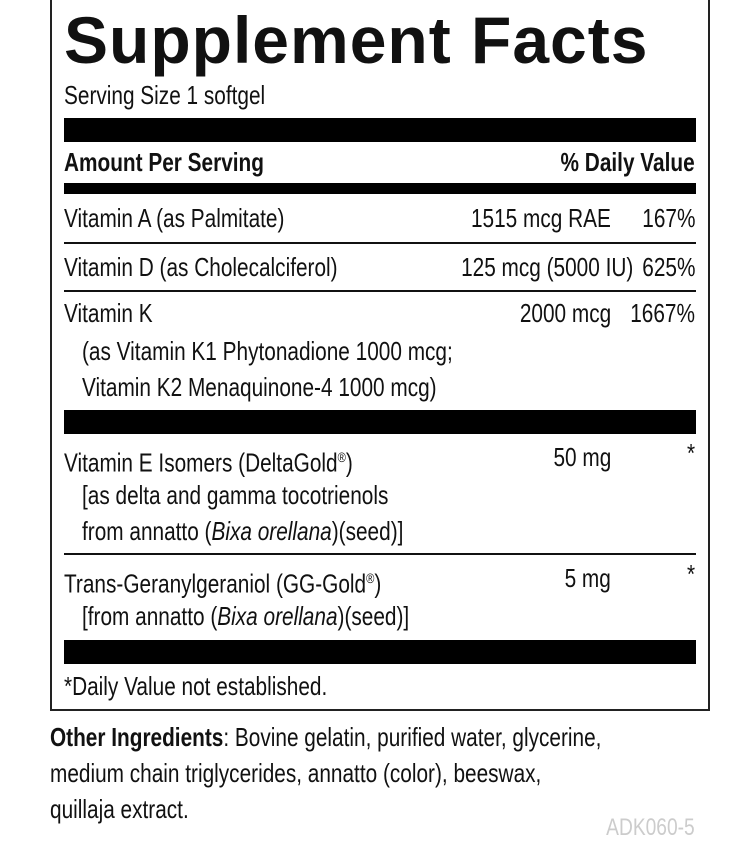 The image size is (751, 858). I want to click on nutrient-name: Vitamin E Isomers (DeltaGold®), so click(208, 462).